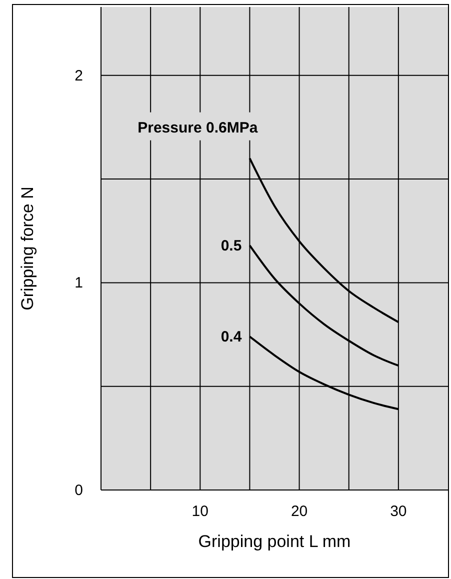 The width and height of the screenshot is (451, 579). What do you see at coordinates (299, 511) in the screenshot?
I see `x-tick-label: 20` at bounding box center [299, 511].